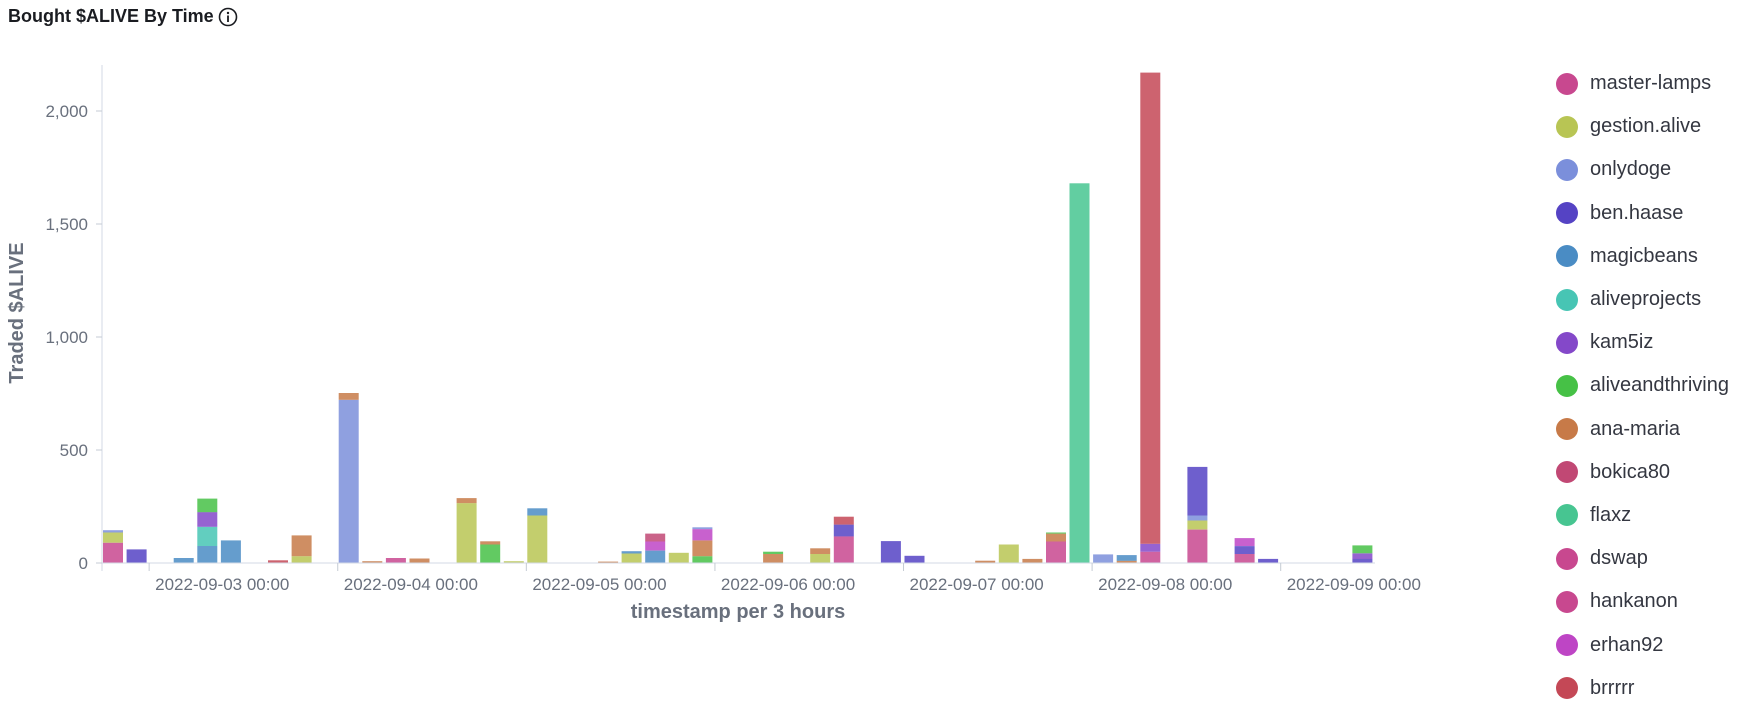  Describe the element at coordinates (111, 16) in the screenshot. I see `panel-title: Bought $ALIVE By Time` at that location.